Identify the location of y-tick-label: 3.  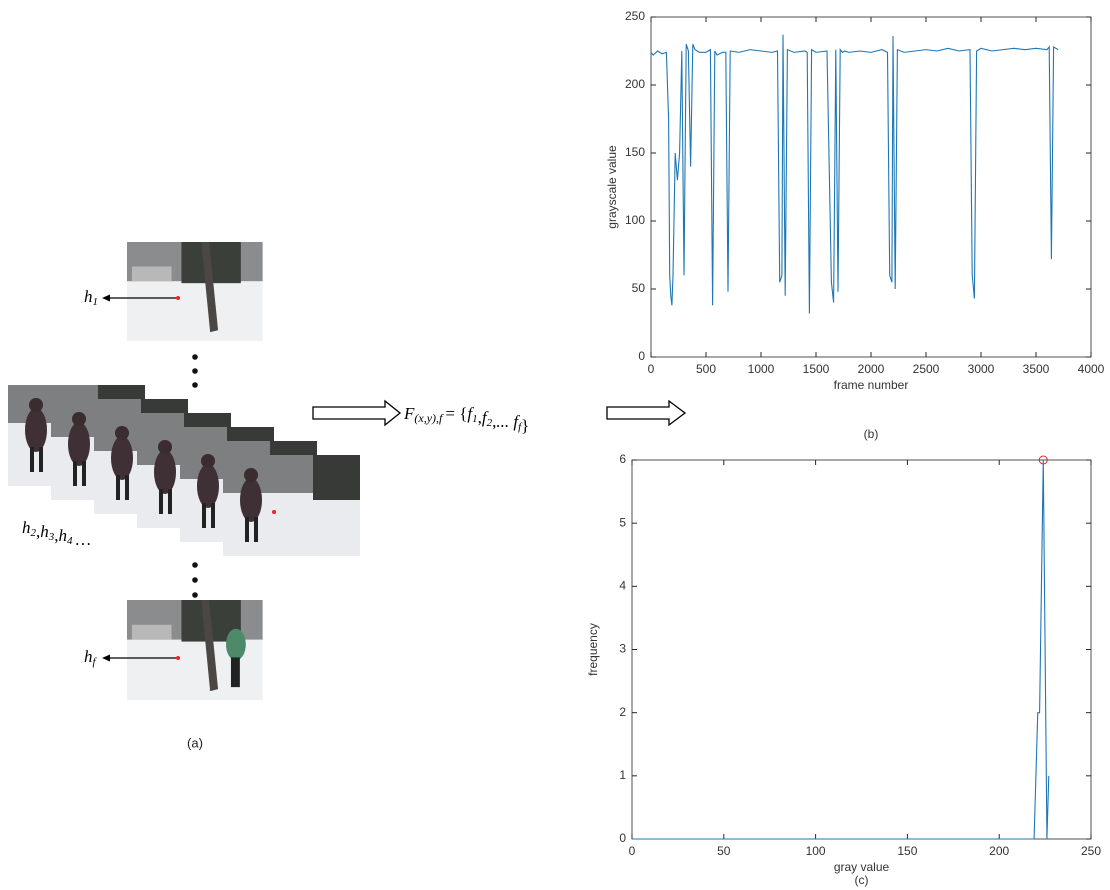
(622, 649).